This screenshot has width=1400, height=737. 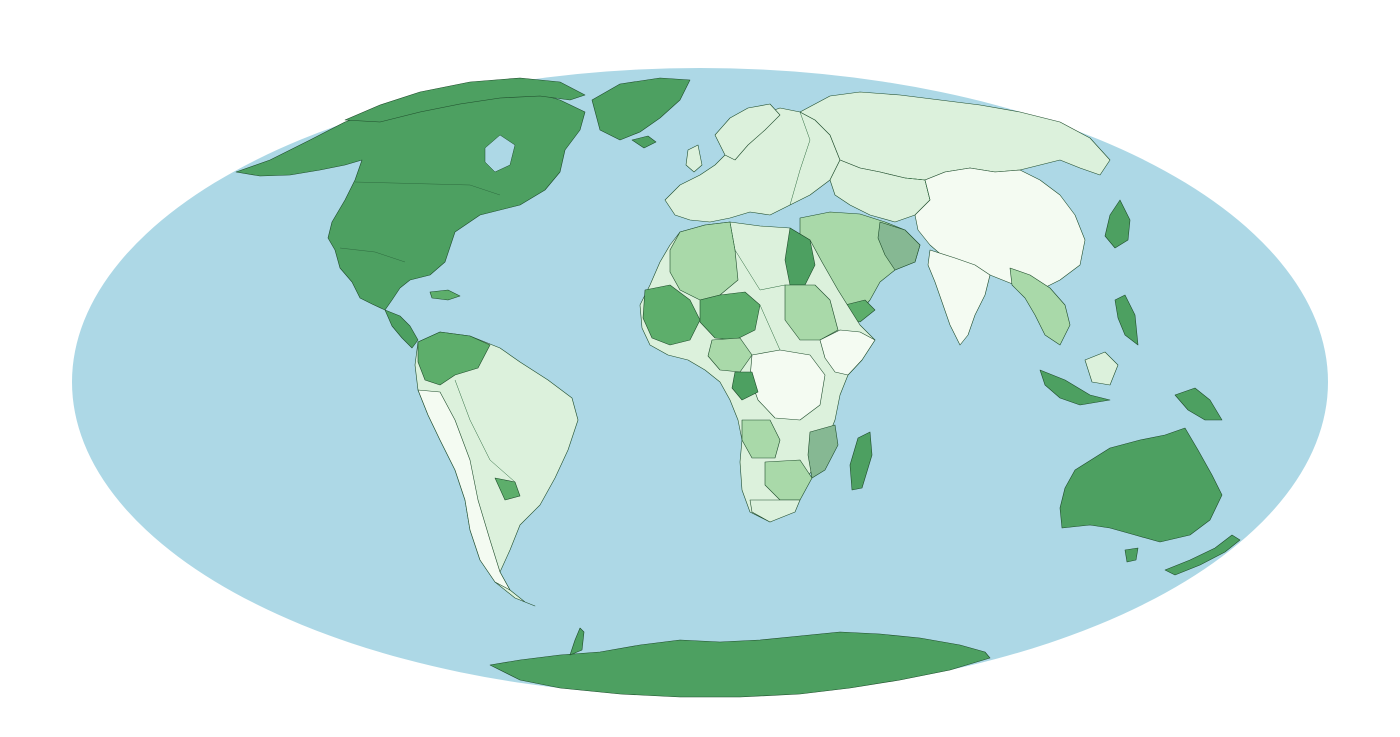 I want to click on land-mozambique, so click(x=823, y=451).